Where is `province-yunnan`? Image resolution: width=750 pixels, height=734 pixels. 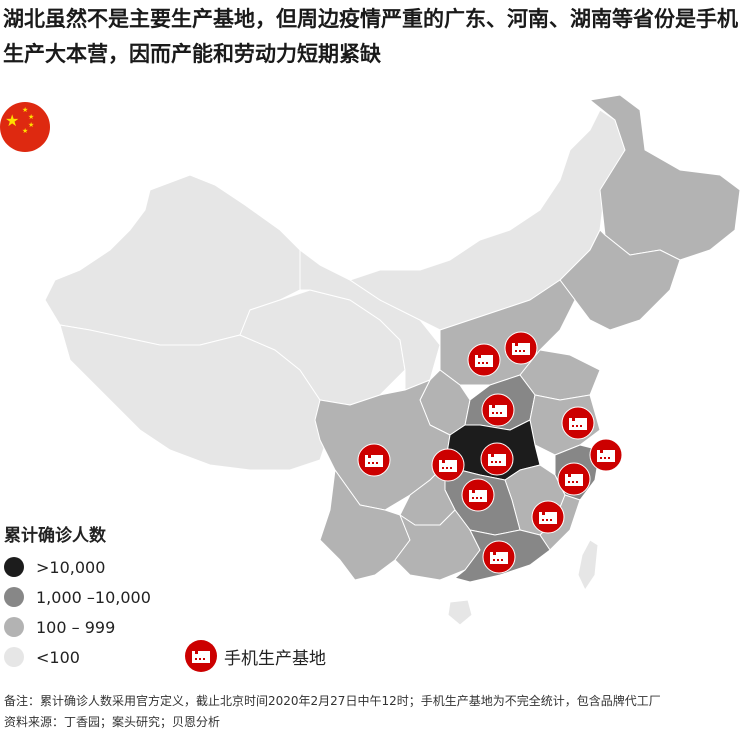
province-yunnan is located at coordinates (365, 525).